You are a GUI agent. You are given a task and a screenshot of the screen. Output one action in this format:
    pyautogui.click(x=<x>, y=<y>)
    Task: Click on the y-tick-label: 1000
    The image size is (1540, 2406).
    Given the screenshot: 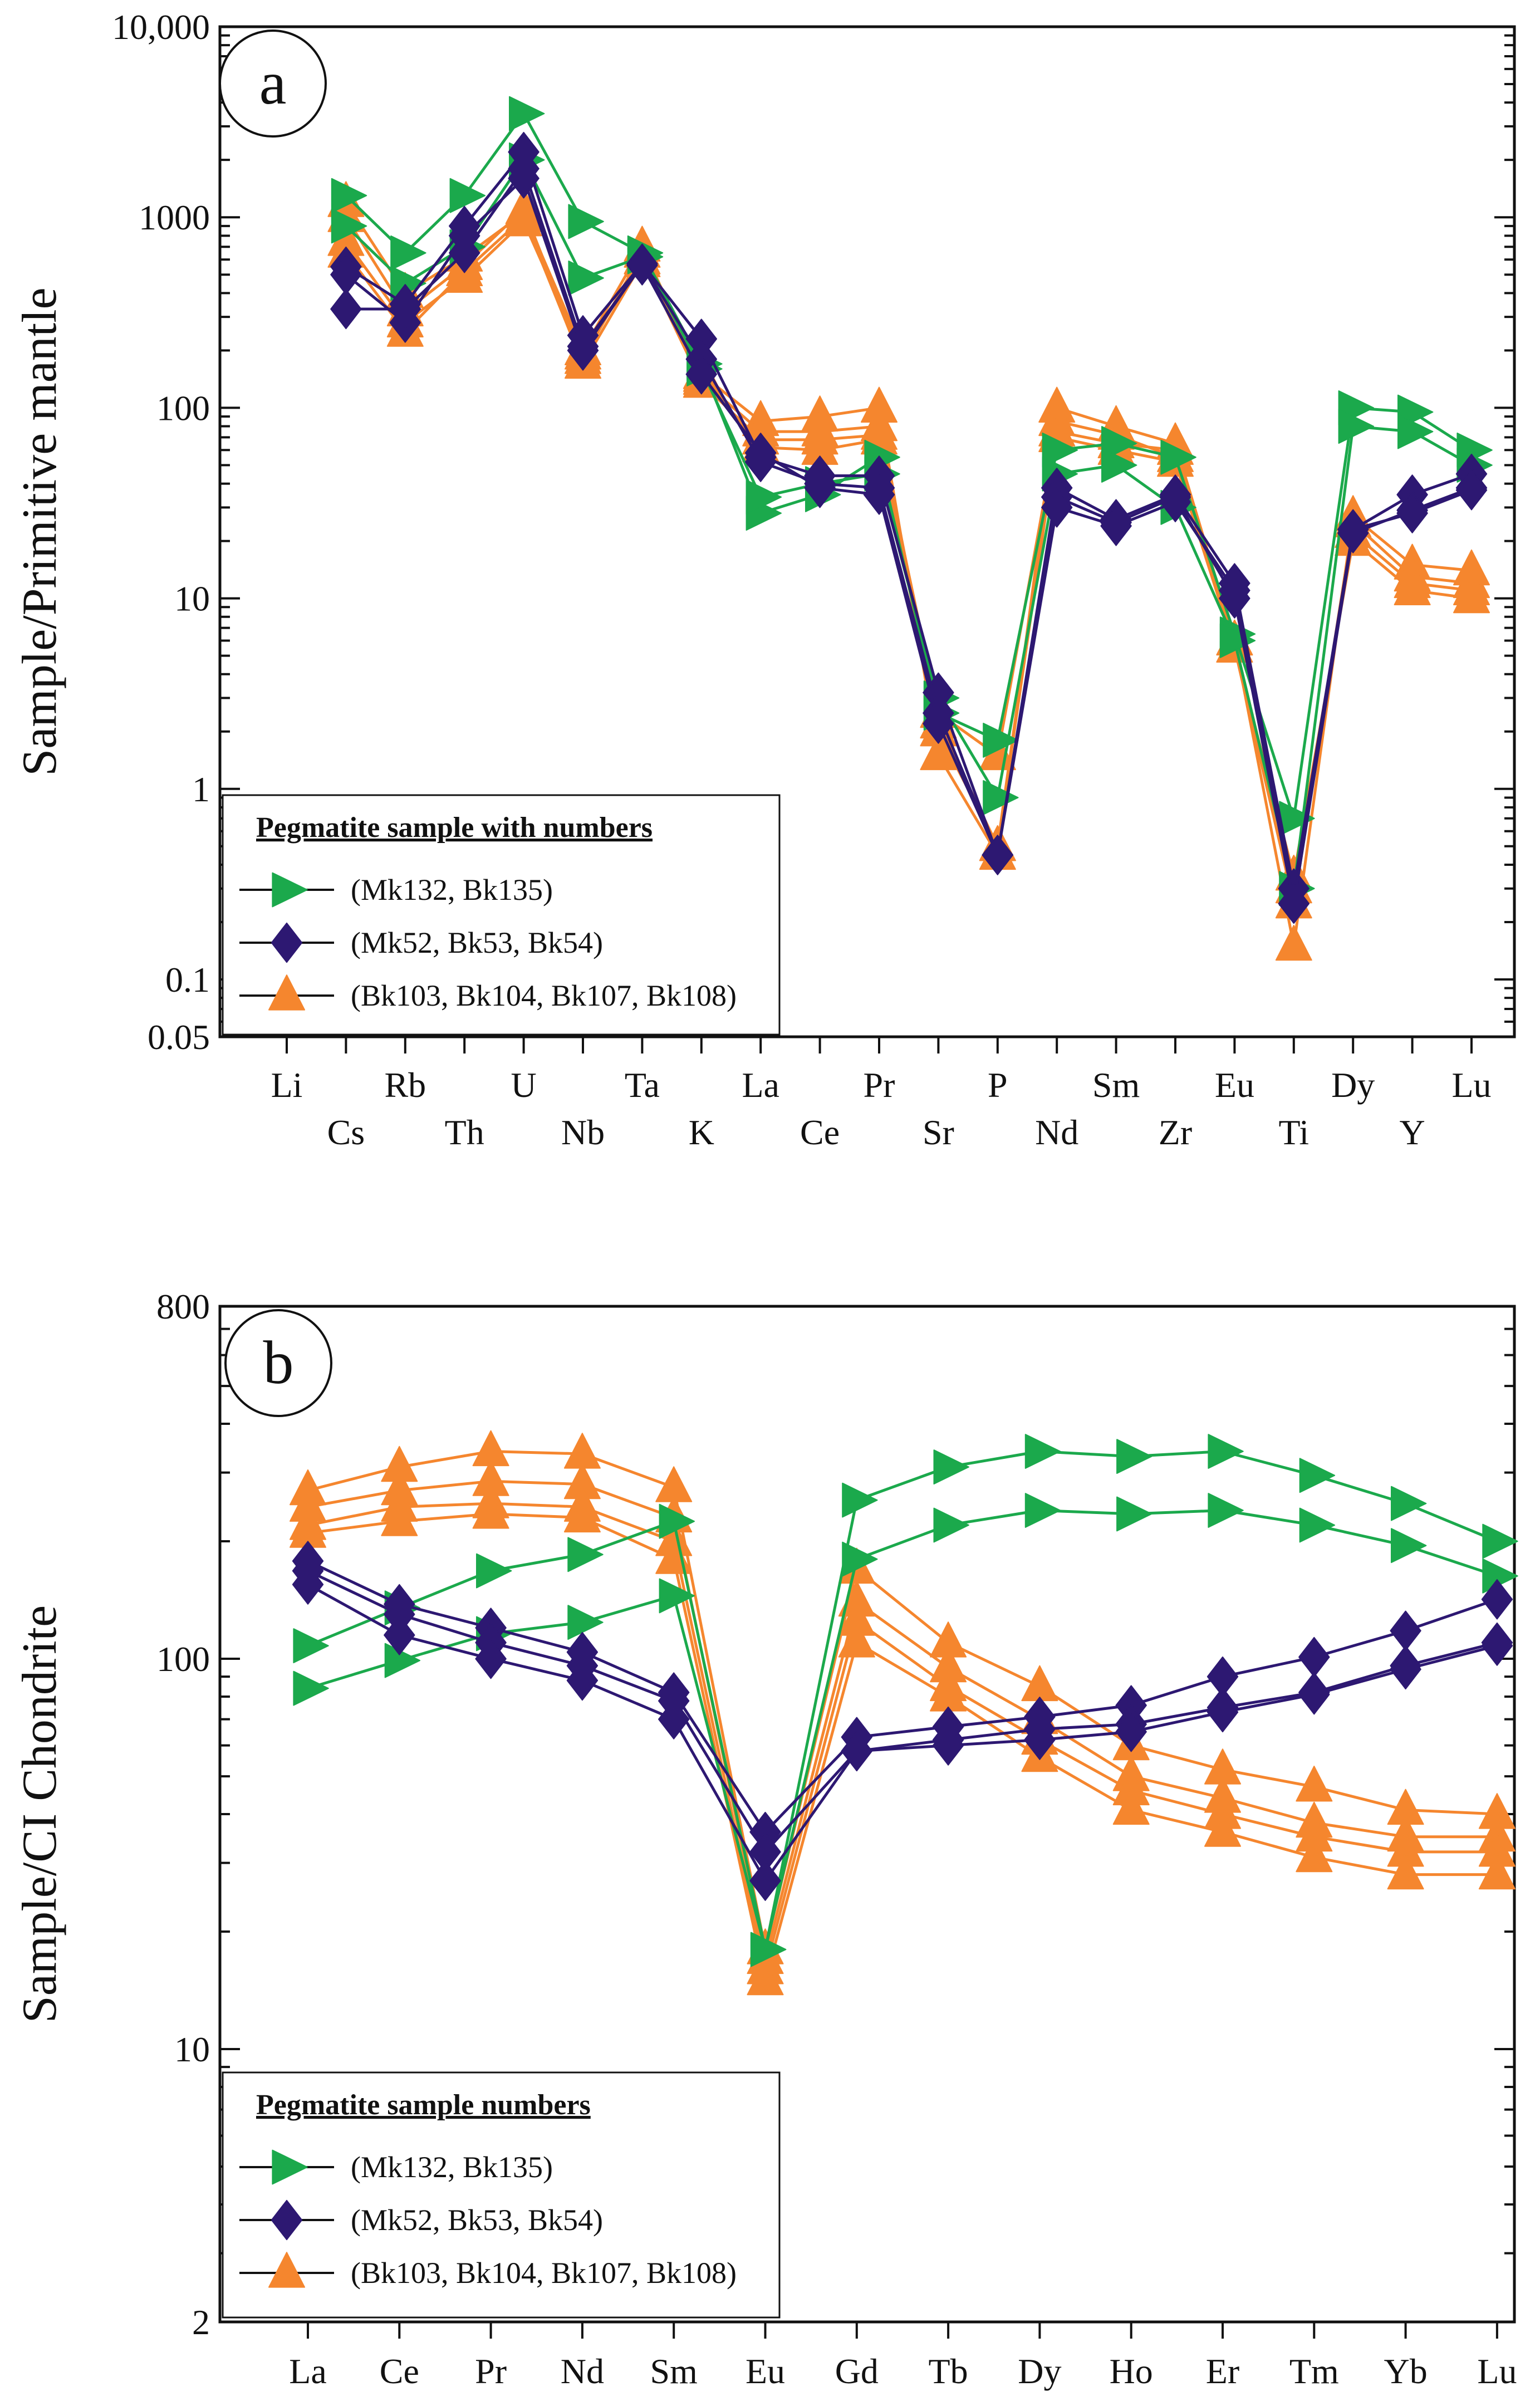 What is the action you would take?
    pyautogui.click(x=174, y=217)
    